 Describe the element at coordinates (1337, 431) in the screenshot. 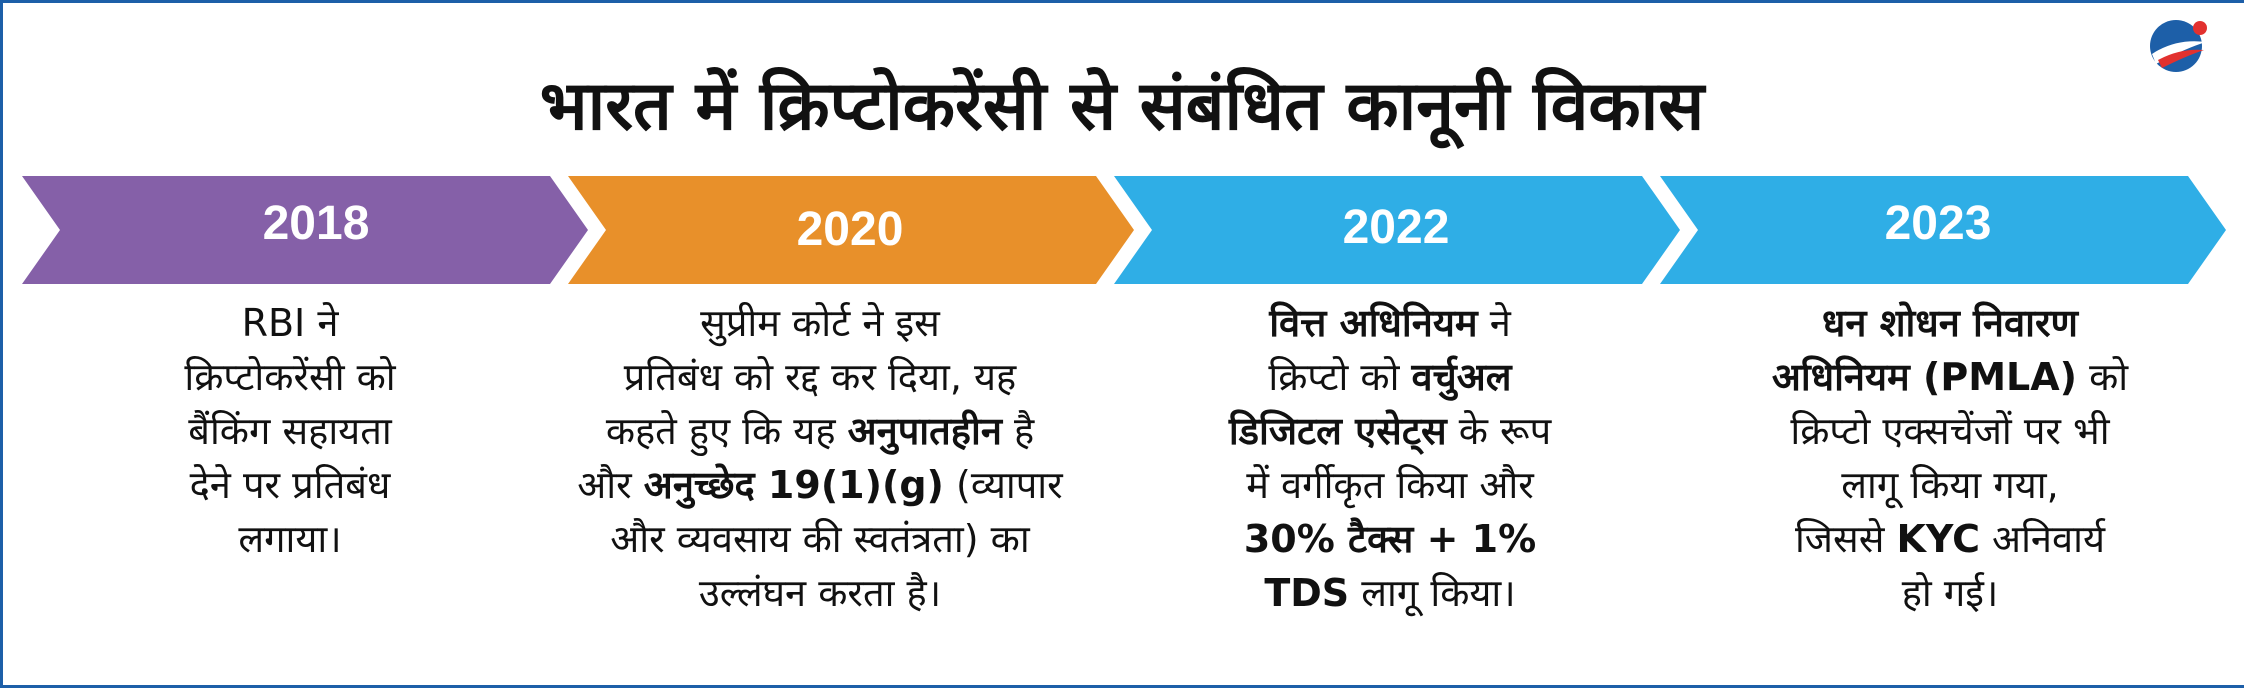

I see `bold-text: डिजिटल एसेट्स` at that location.